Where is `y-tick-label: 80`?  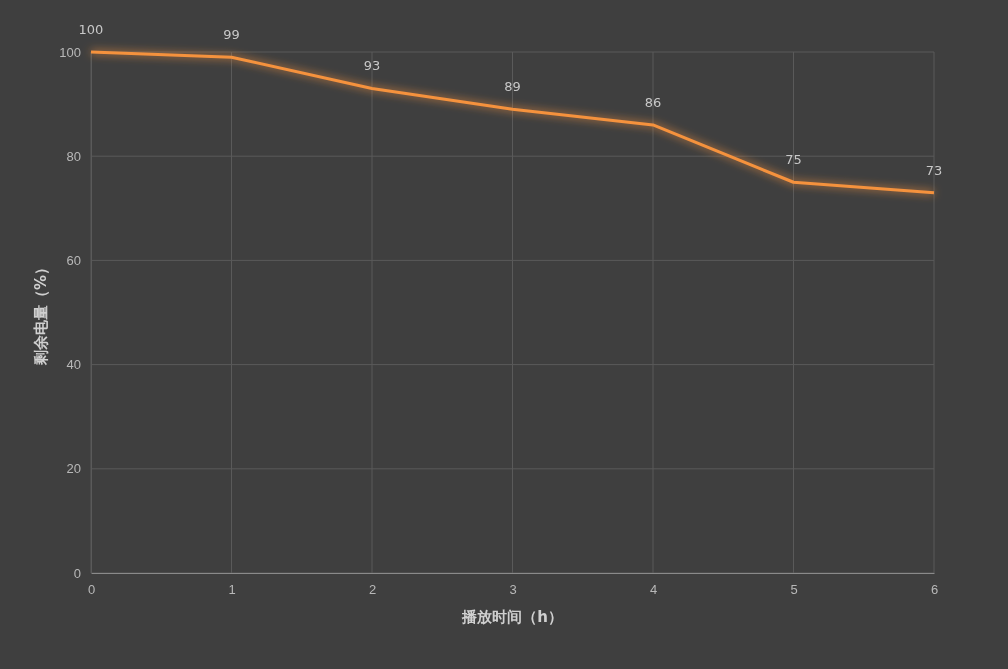
y-tick-label: 80 is located at coordinates (73, 156).